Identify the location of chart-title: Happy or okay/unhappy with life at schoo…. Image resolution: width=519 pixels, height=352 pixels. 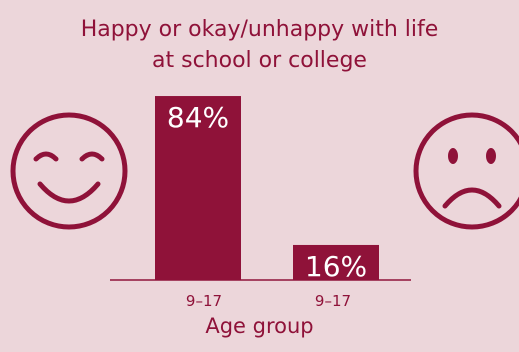
(259, 45).